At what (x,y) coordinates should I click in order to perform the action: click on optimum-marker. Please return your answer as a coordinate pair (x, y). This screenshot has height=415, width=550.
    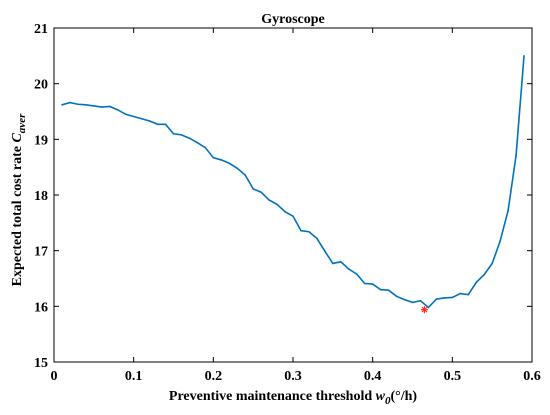
    Looking at the image, I should click on (424, 310).